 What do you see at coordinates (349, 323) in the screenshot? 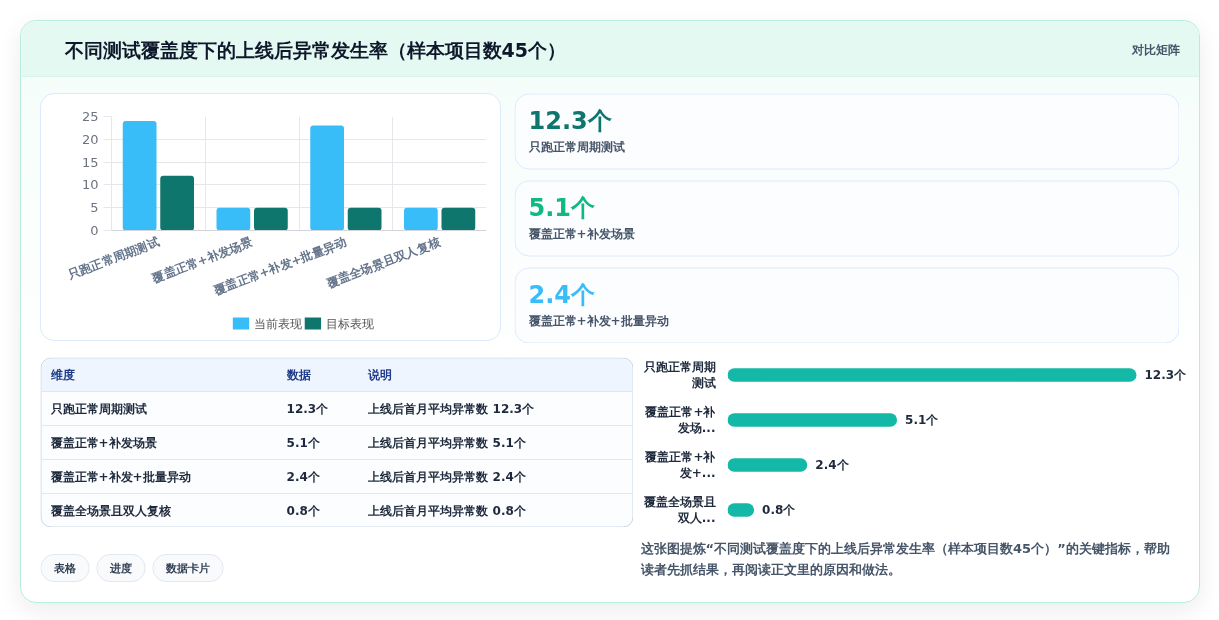
I see `legend-label: 目标表现` at bounding box center [349, 323].